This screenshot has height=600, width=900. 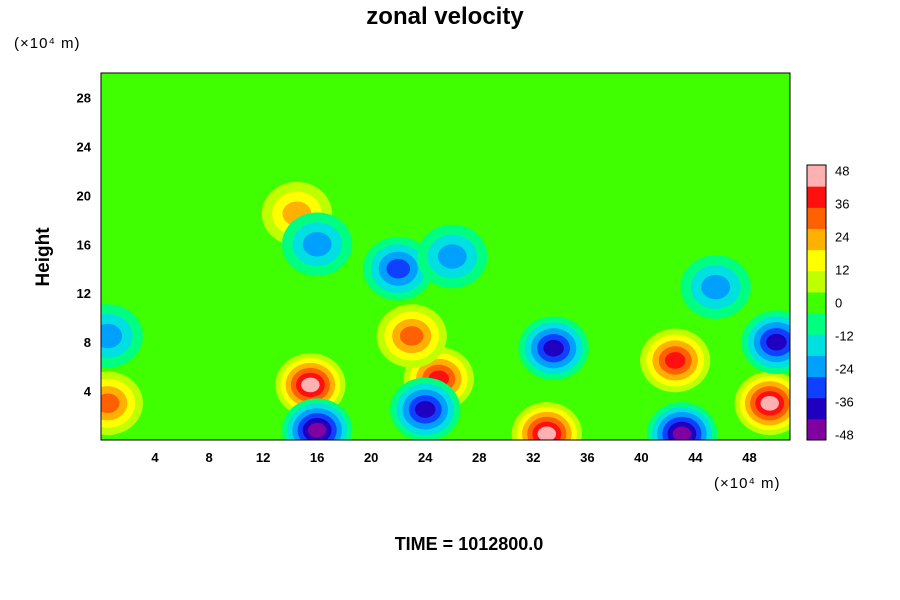 I want to click on colorbar-tick-label: 0, so click(x=838, y=303).